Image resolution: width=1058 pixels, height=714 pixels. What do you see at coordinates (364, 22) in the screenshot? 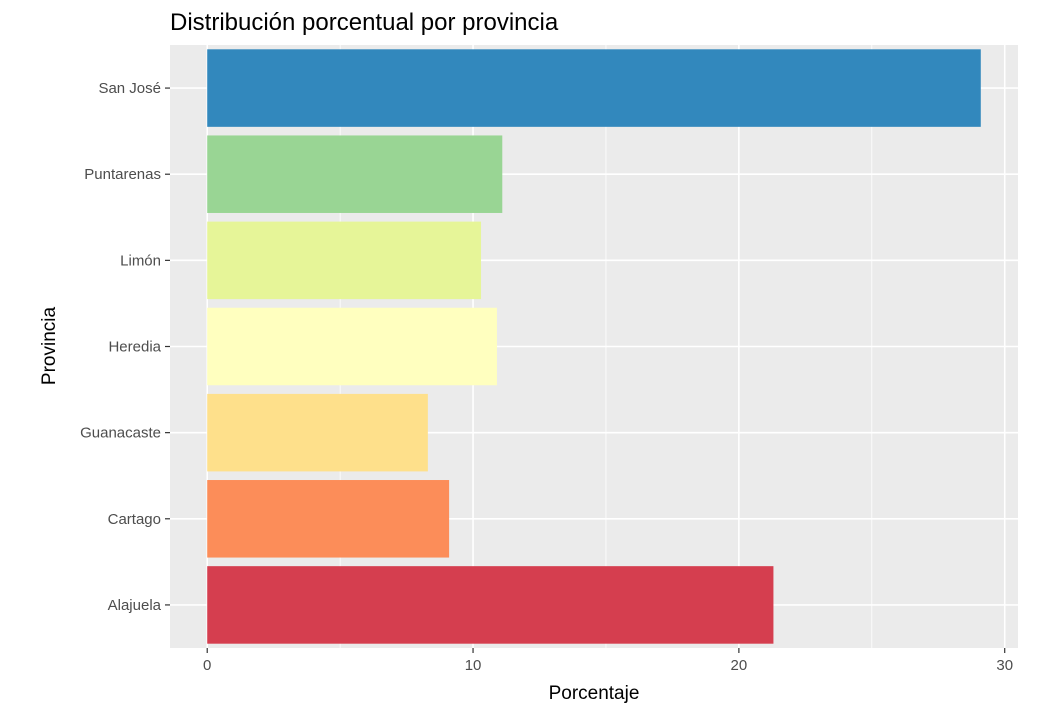
I see `chart-title: Distribución porcentual por provincia` at bounding box center [364, 22].